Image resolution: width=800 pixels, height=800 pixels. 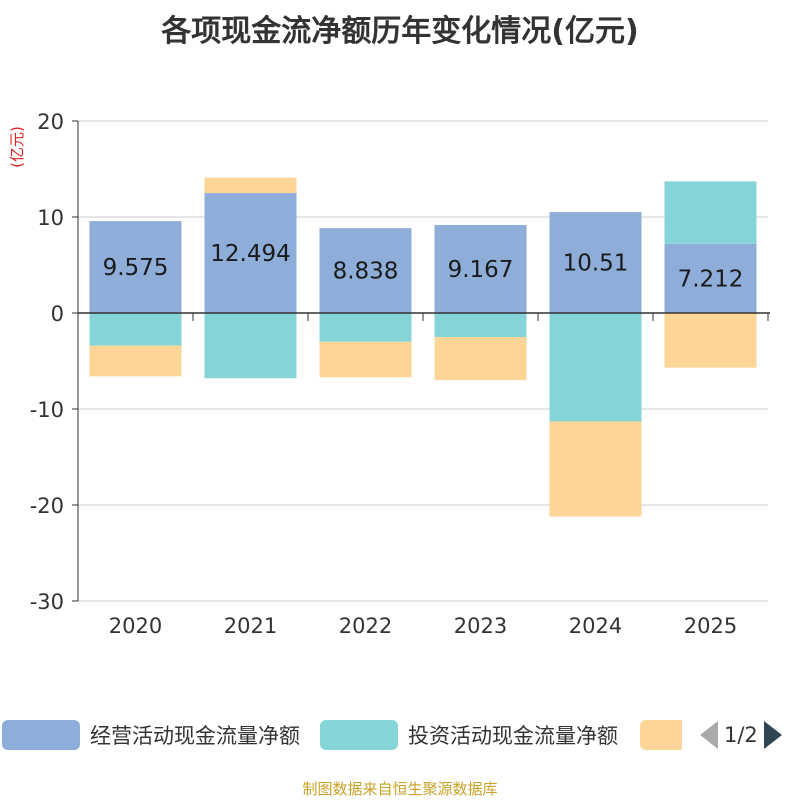 I want to click on bar-0-2020, so click(x=135, y=267).